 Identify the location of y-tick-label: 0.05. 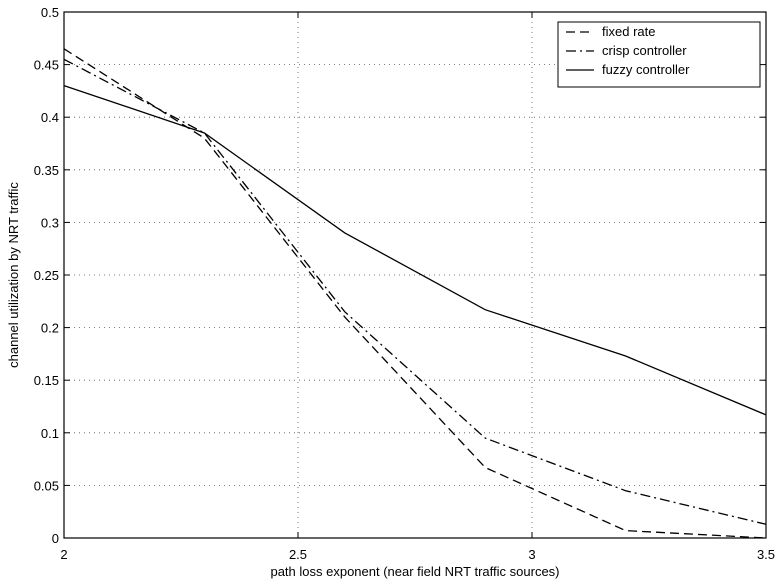
(46, 485).